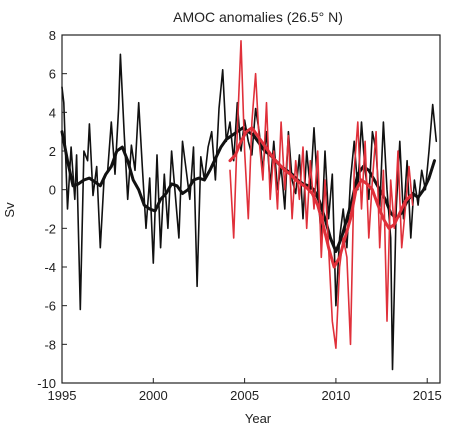  I want to click on y-tick-label: -4, so click(50, 267).